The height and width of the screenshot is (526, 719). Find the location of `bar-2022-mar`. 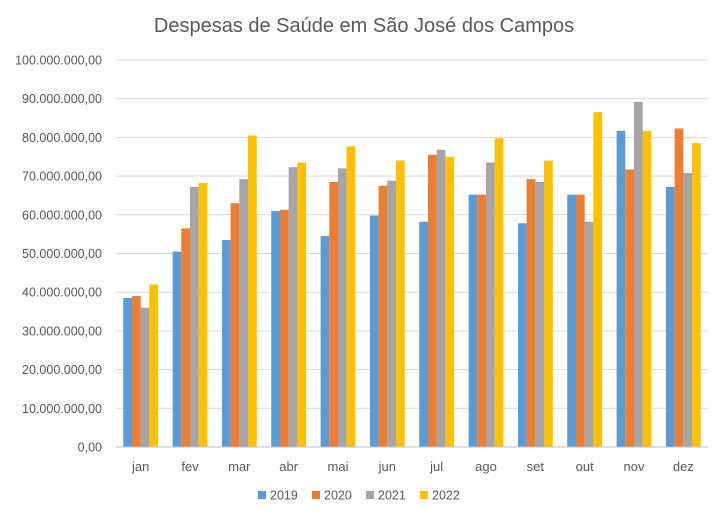

bar-2022-mar is located at coordinates (252, 291).